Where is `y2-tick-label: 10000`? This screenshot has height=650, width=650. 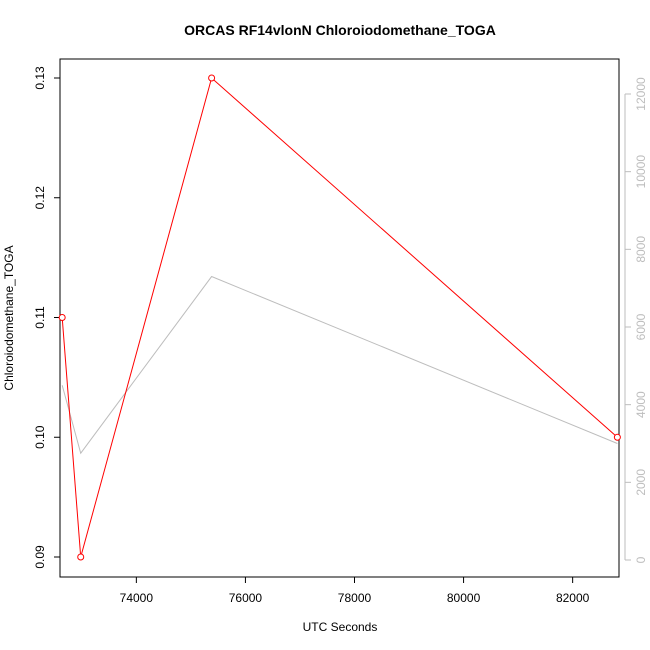 y2-tick-label: 10000 is located at coordinates (641, 172).